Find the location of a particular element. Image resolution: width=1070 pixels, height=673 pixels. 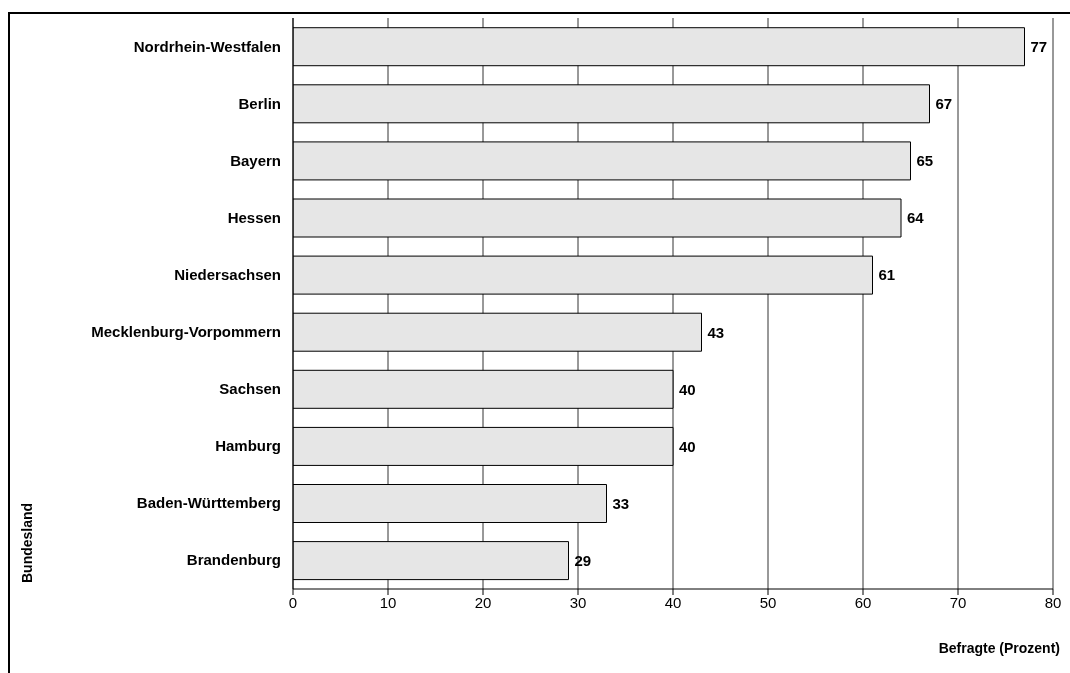

data-label: 29 is located at coordinates (583, 560).